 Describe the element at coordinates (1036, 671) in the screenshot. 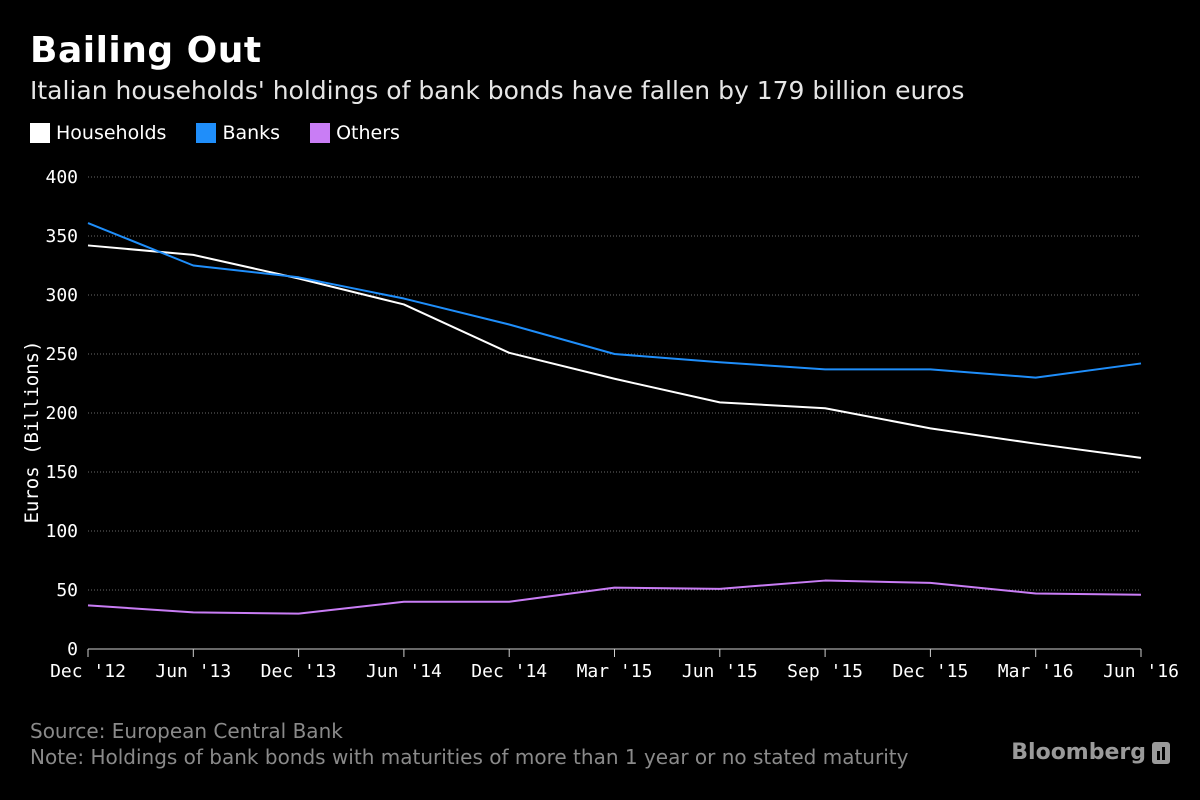

I see `x-tick-label: Mar '16` at that location.